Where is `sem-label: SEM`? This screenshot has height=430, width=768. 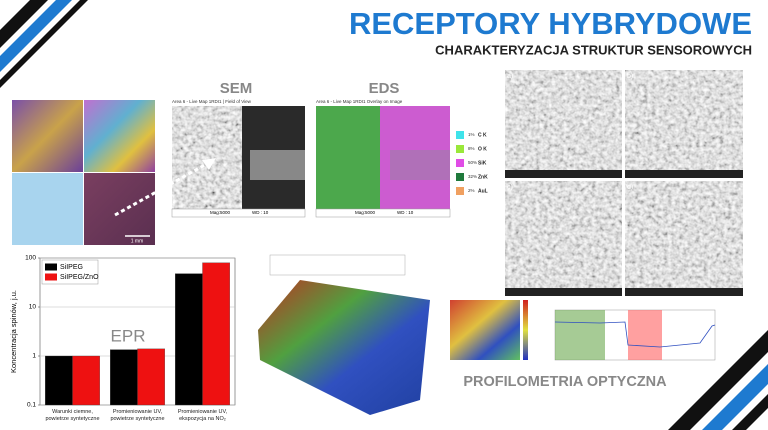 sem-label: SEM is located at coordinates (236, 88).